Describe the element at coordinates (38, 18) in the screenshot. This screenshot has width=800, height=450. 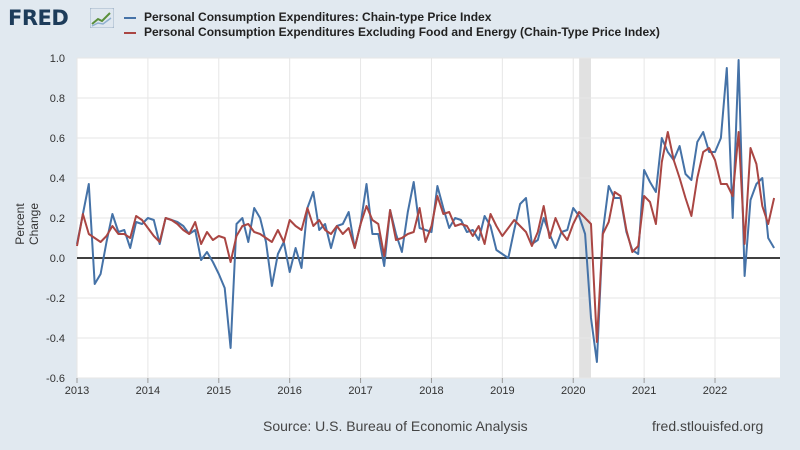
I see `fred-logo: FRED` at that location.